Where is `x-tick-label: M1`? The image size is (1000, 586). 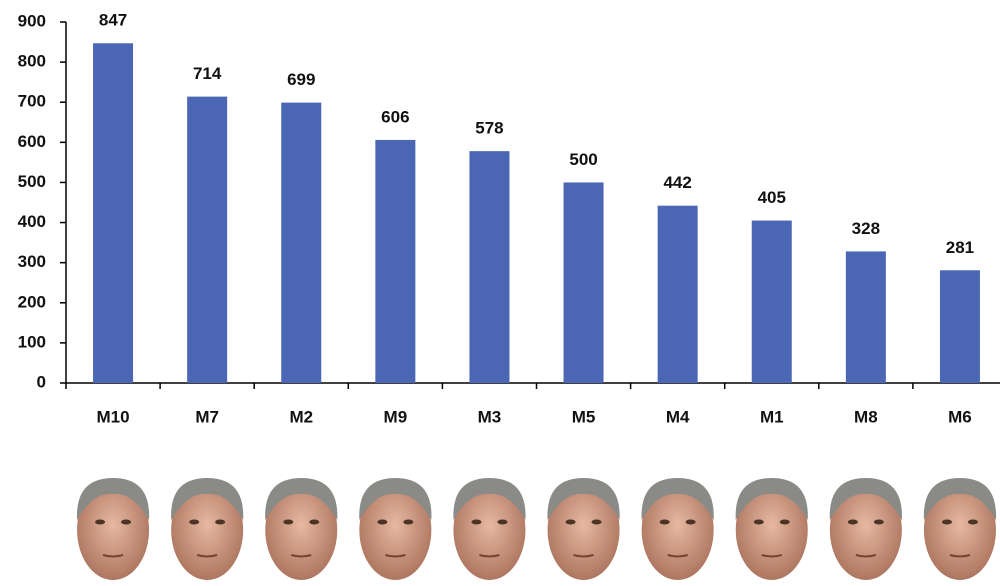
x-tick-label: M1 is located at coordinates (772, 416).